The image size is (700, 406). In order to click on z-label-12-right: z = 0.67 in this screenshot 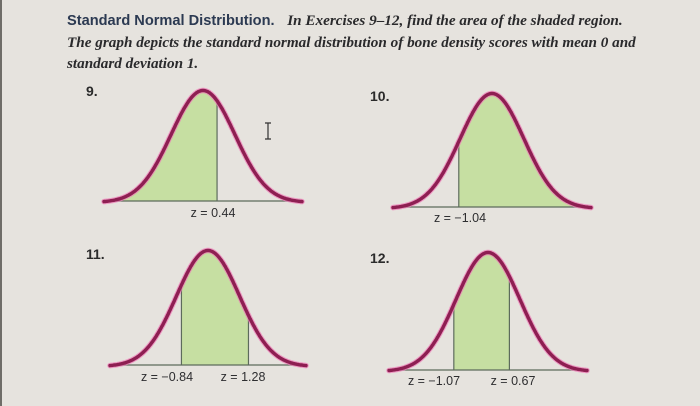, I will do `click(513, 381)`.